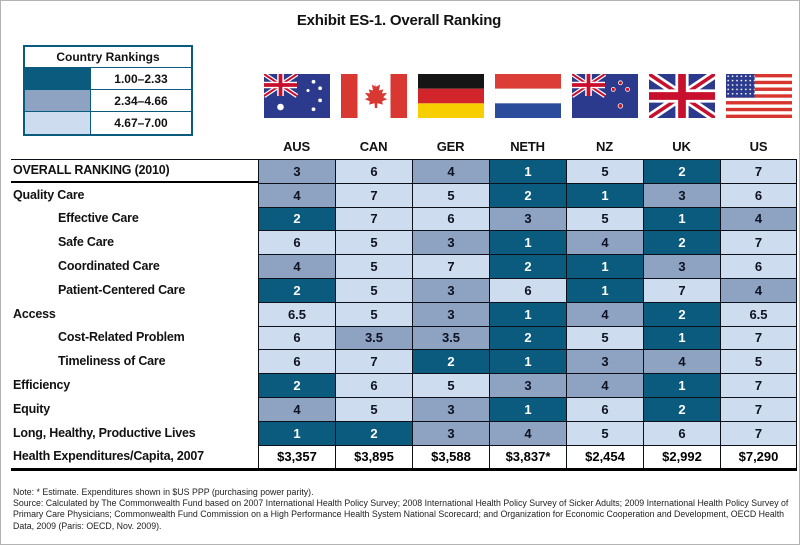  What do you see at coordinates (122, 289) in the screenshot?
I see `row-label: Patient-Centered Care` at bounding box center [122, 289].